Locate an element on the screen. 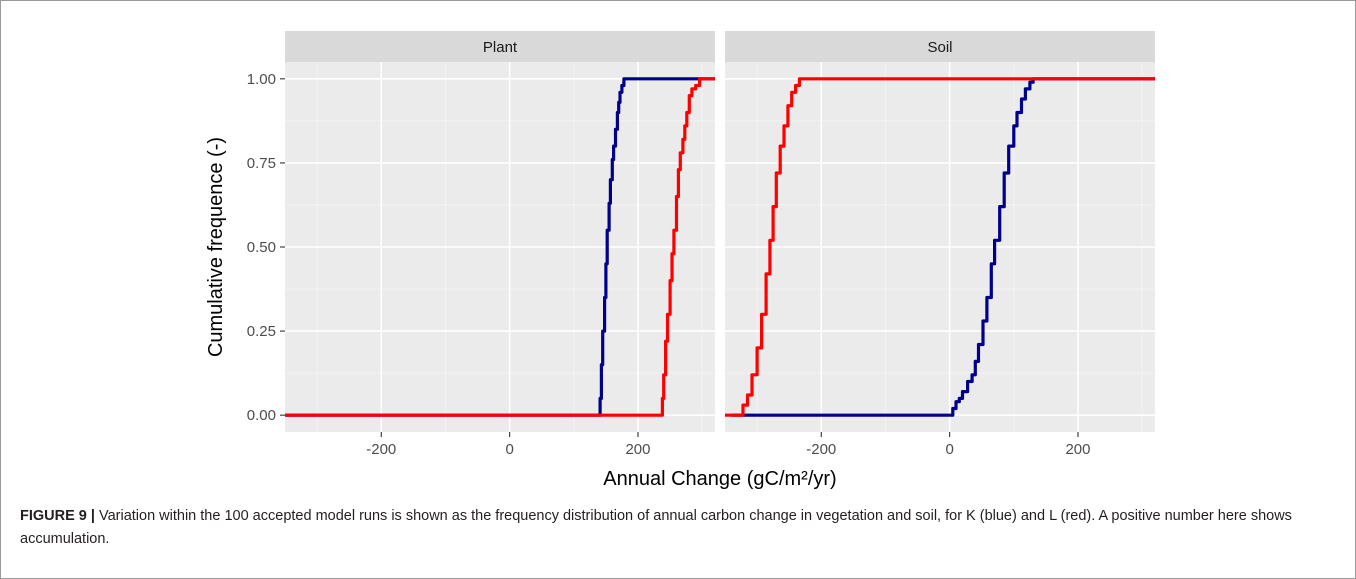 The width and height of the screenshot is (1356, 579). panel-title-soil: Soil is located at coordinates (939, 47).